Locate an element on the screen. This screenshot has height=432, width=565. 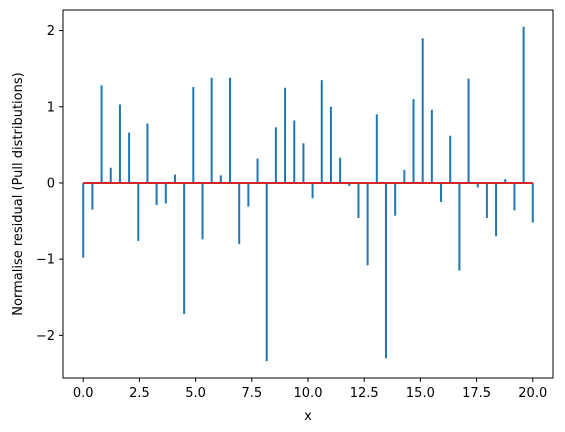
x-tick-label: 2.5 is located at coordinates (139, 393).